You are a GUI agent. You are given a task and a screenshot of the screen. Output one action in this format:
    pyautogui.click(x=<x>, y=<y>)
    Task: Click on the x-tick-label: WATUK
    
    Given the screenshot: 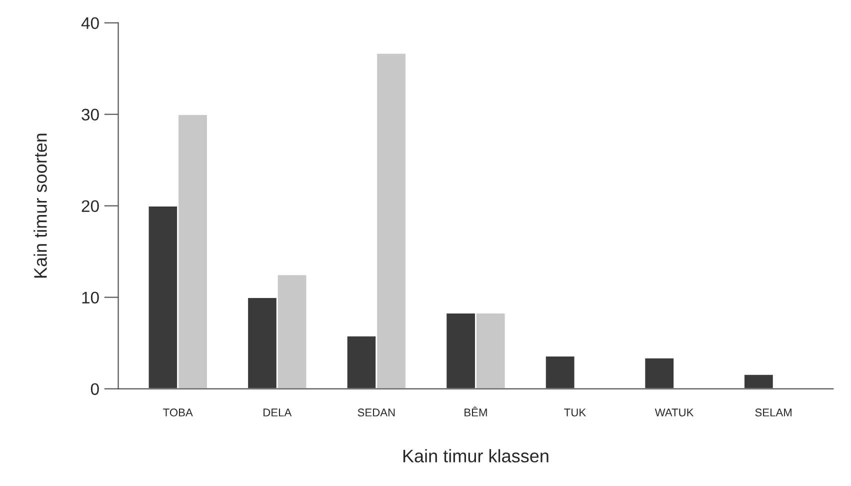 What is the action you would take?
    pyautogui.click(x=674, y=412)
    